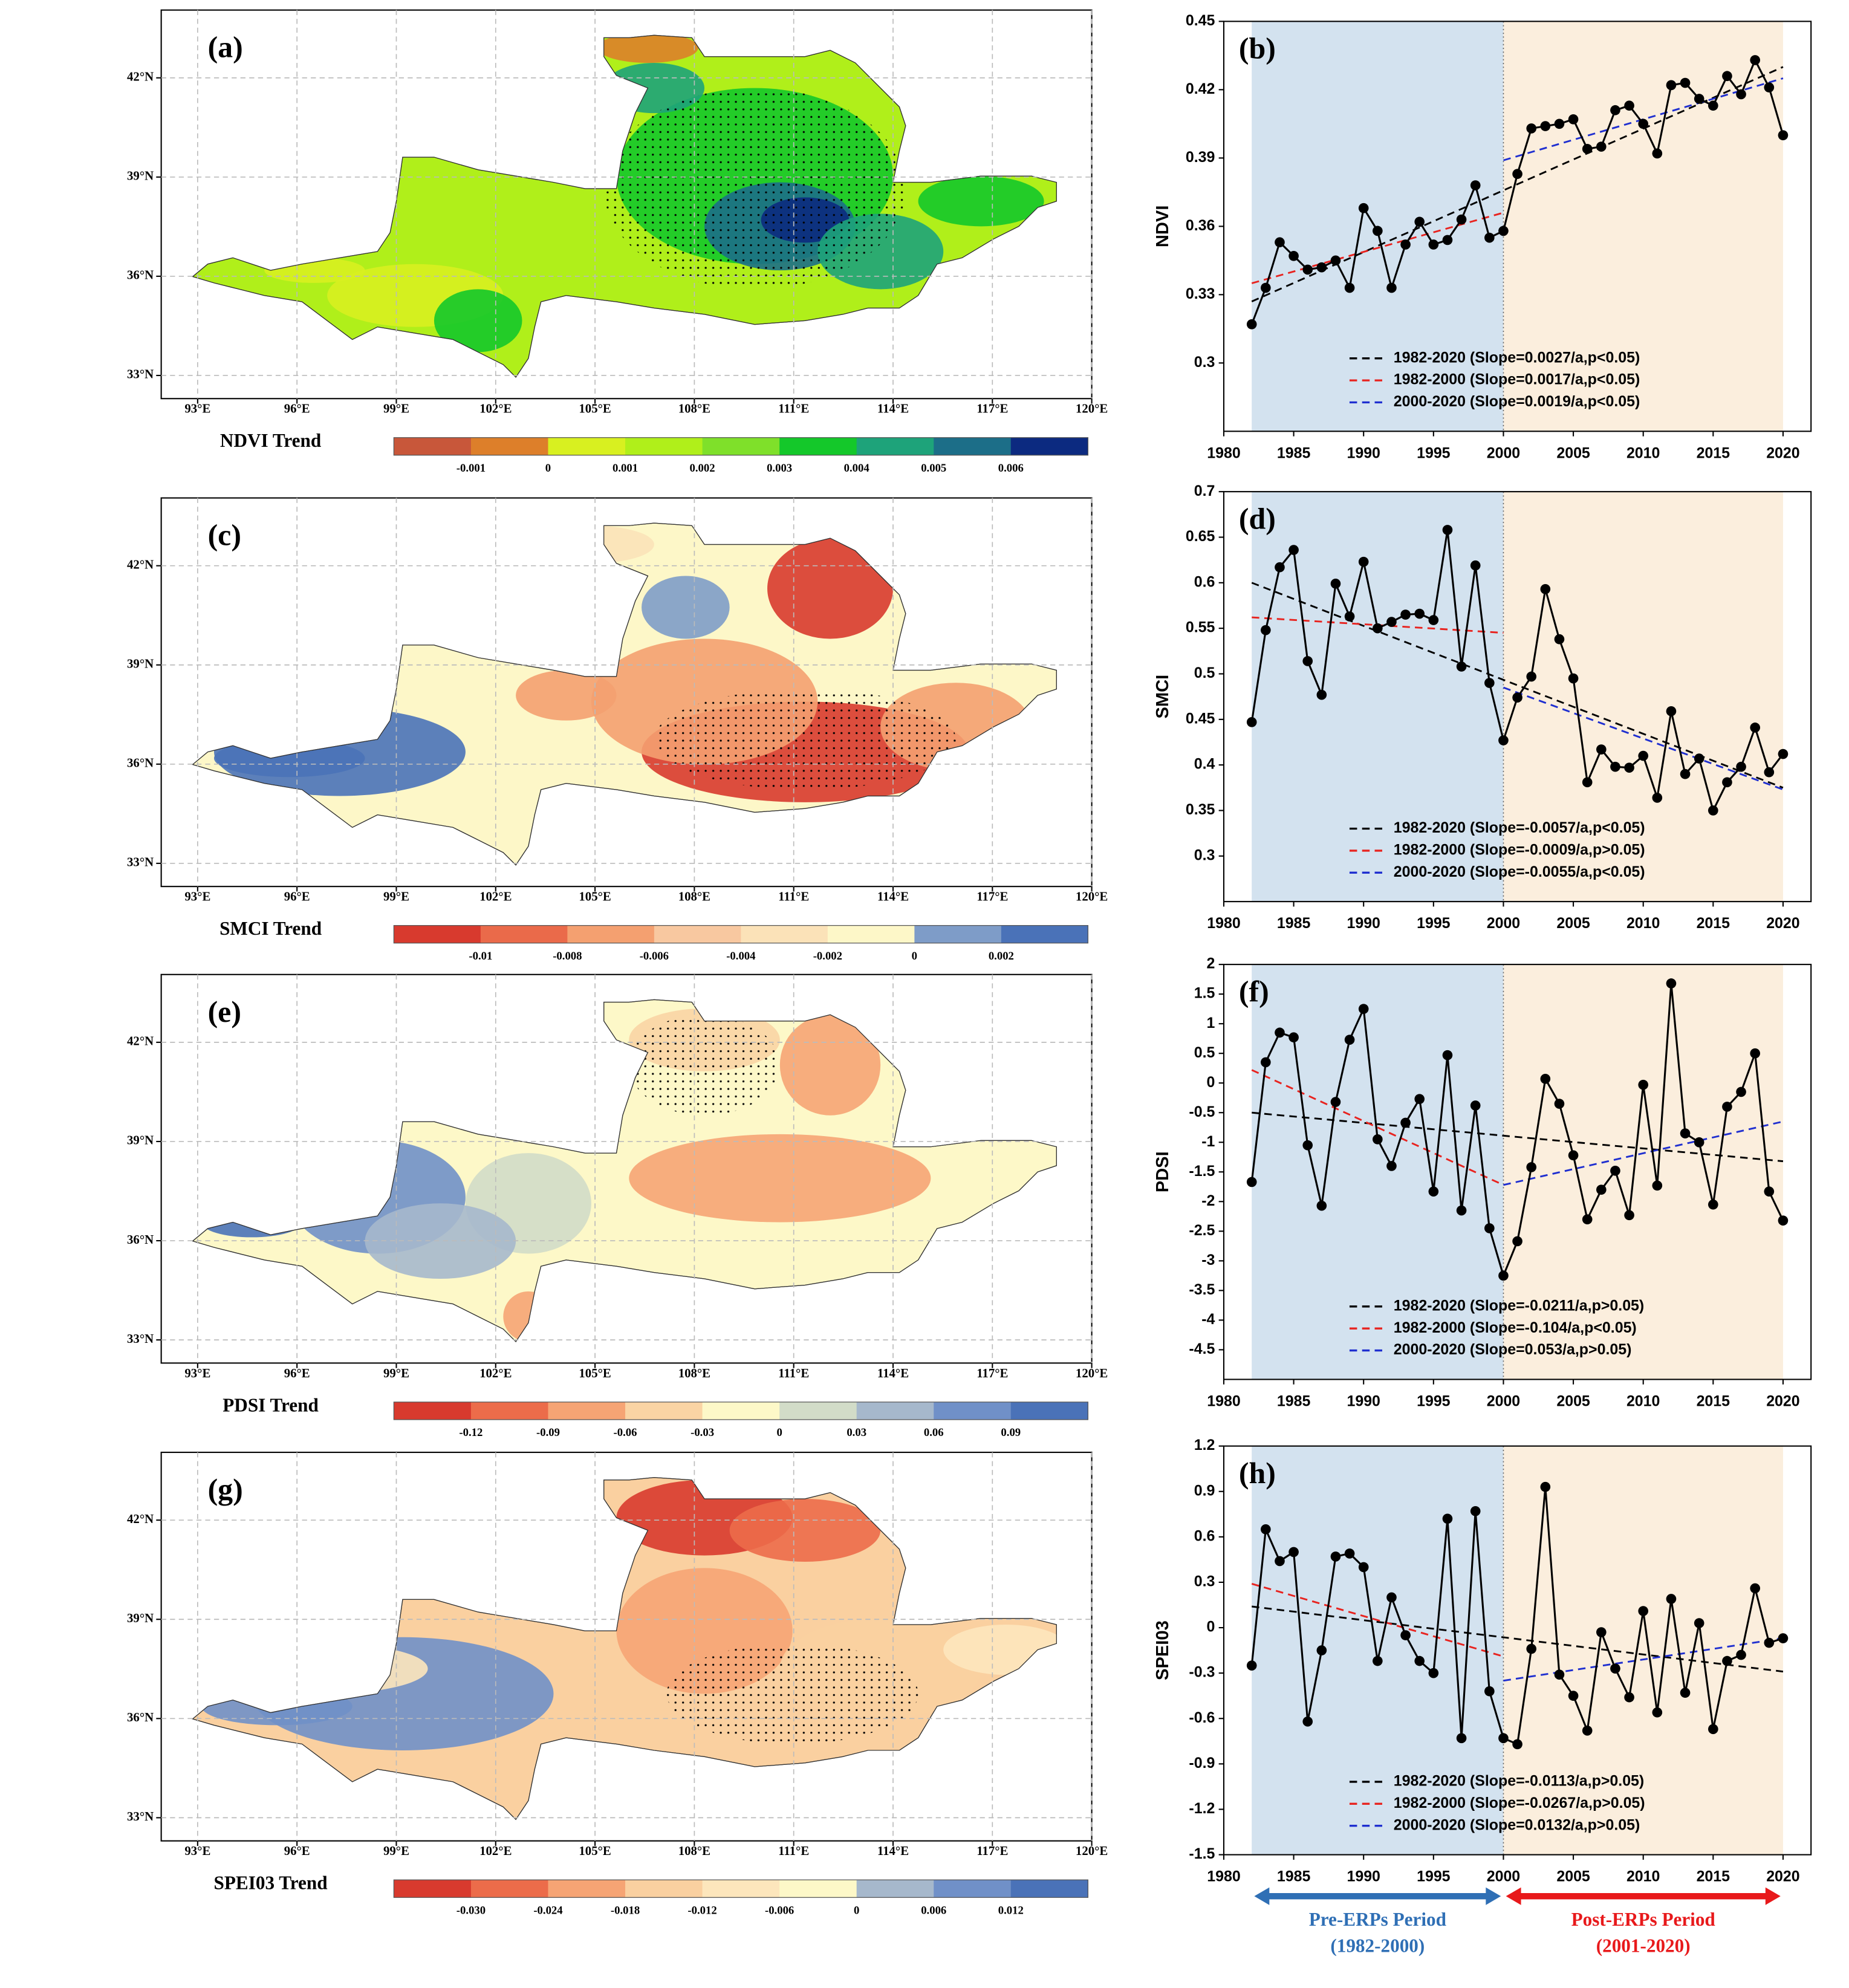  I want to click on y-tick-label: 0.3, so click(1204, 854).